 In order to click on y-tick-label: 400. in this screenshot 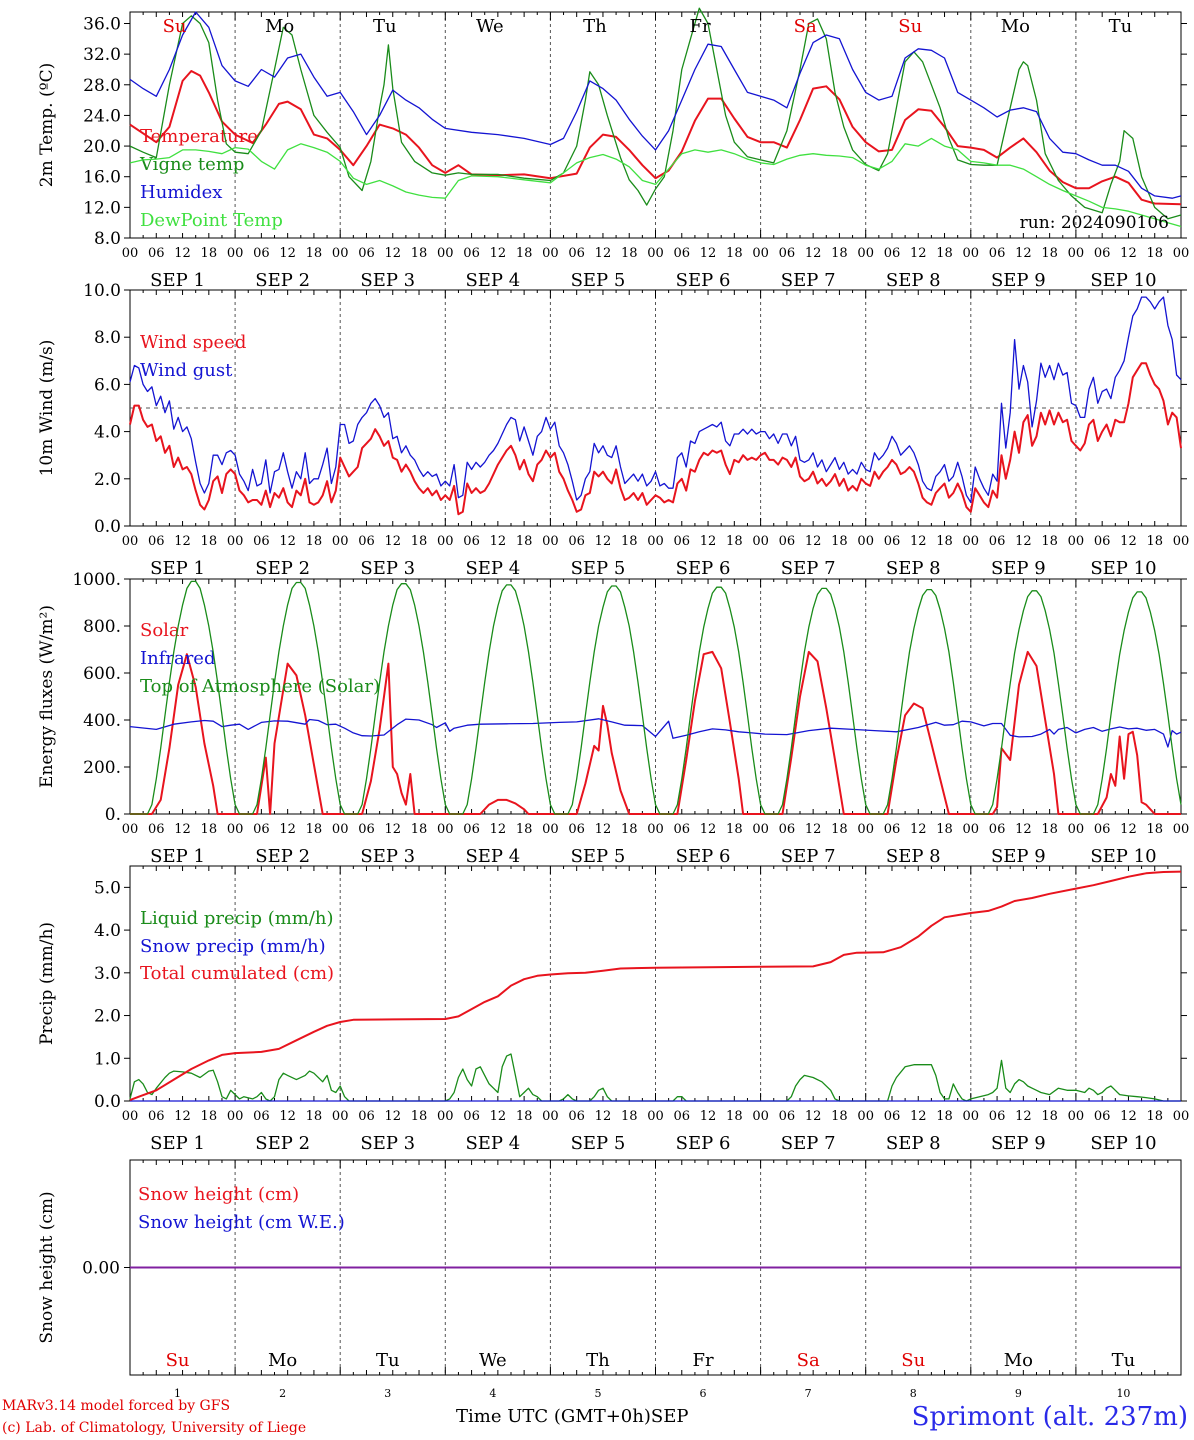, I will do `click(102, 721)`.